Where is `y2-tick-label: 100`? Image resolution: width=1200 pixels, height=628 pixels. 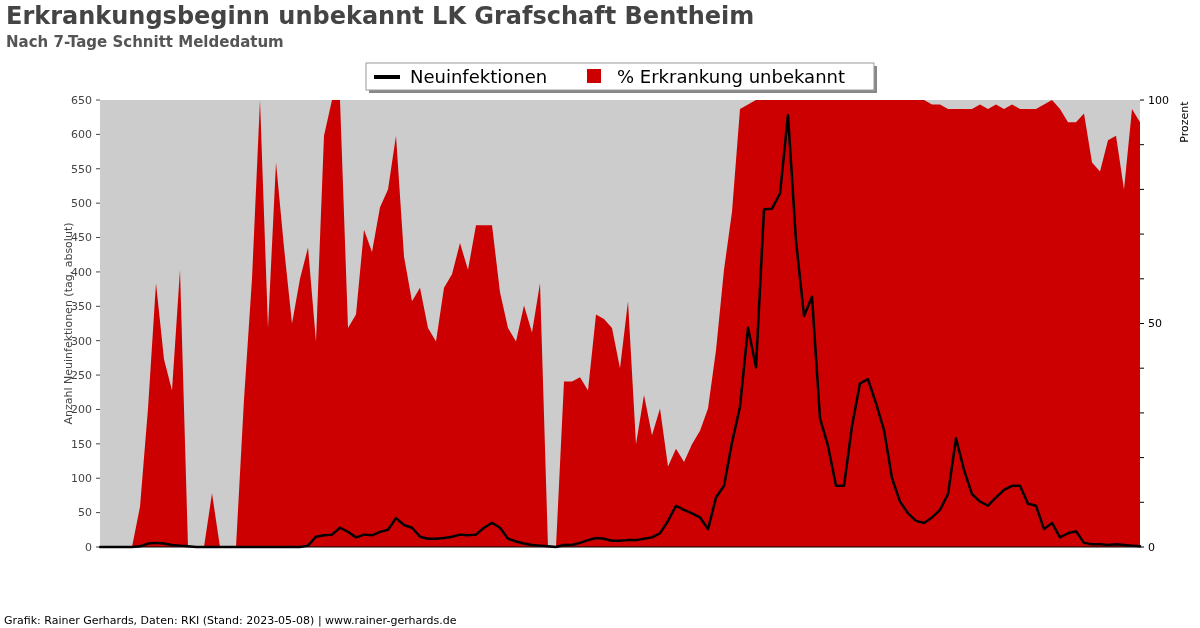 y2-tick-label: 100 is located at coordinates (1158, 100).